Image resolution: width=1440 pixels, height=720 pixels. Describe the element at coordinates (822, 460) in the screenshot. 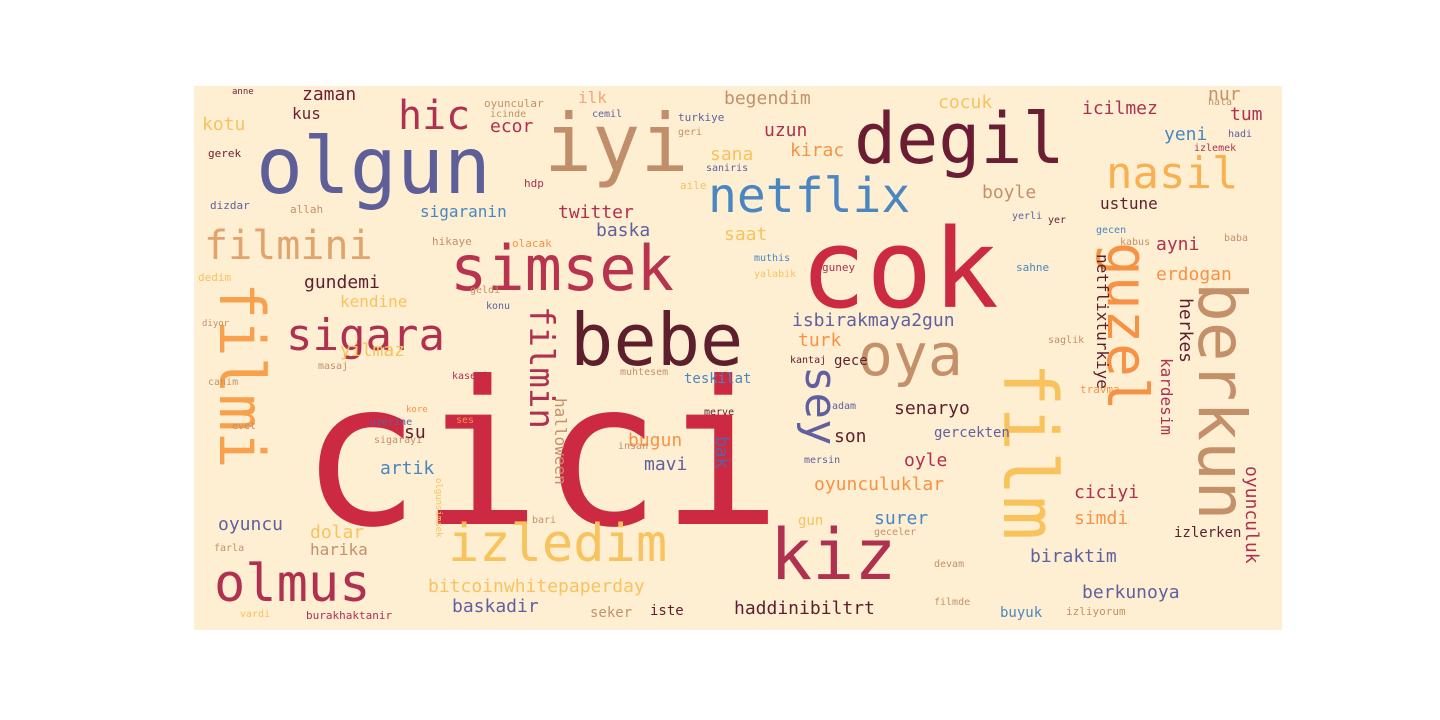

I see `word-mersin: mersin` at that location.